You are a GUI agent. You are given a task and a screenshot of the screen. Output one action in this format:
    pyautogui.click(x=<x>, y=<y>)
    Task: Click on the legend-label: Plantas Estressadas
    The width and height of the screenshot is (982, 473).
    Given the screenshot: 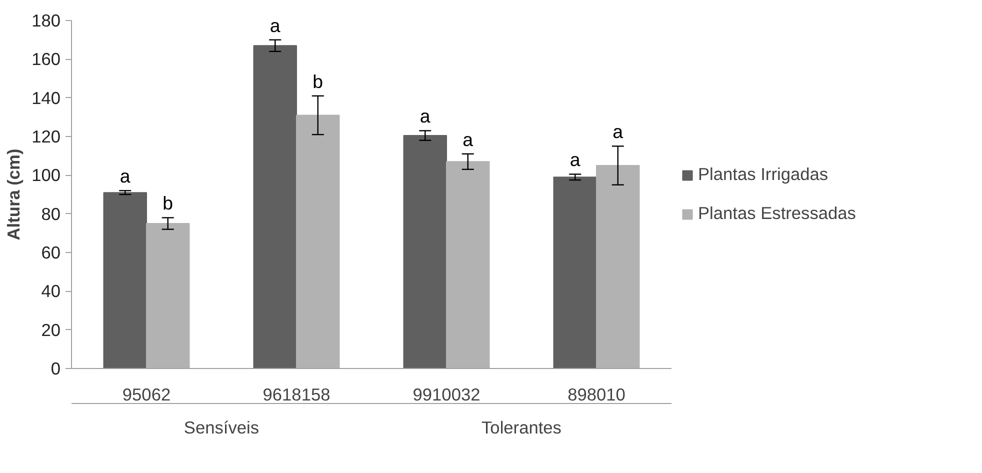 What is the action you would take?
    pyautogui.click(x=777, y=213)
    